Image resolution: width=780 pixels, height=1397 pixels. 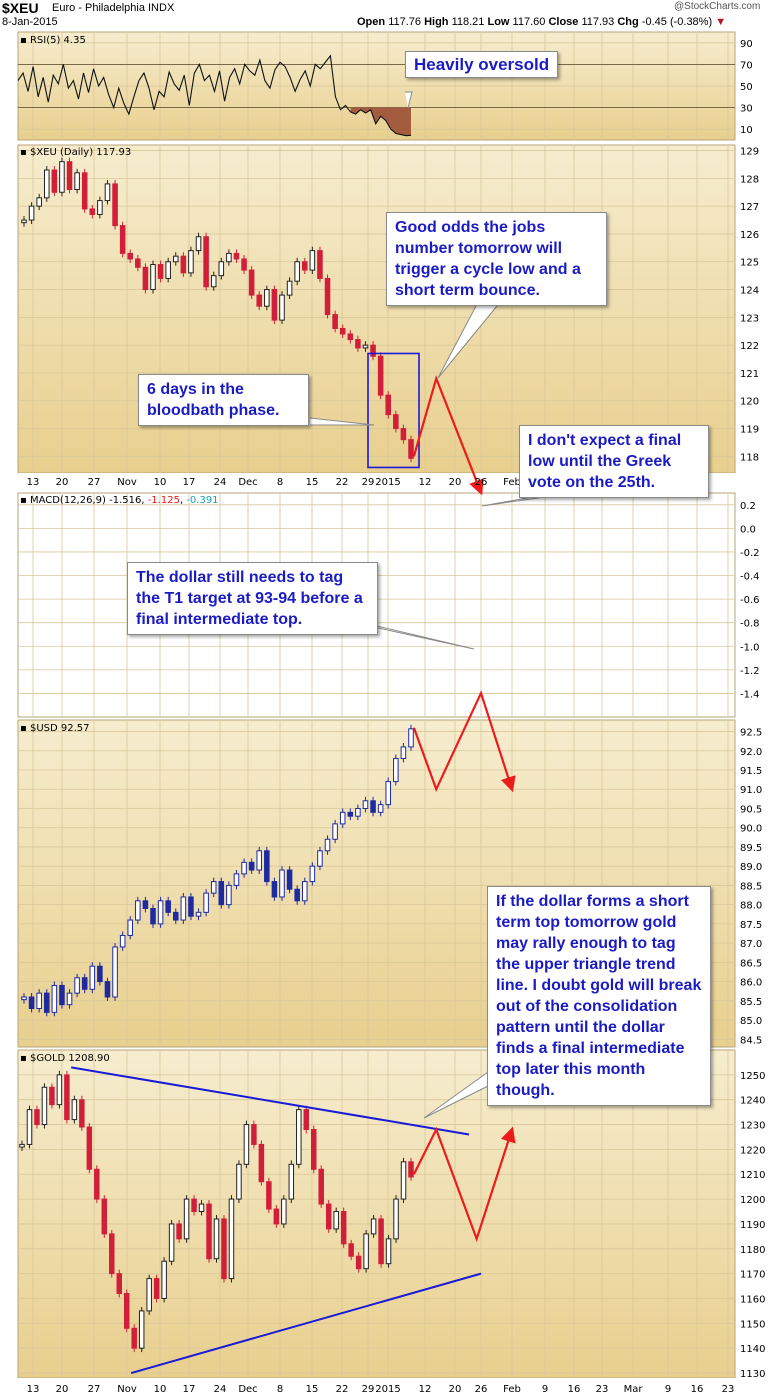 I want to click on ytick-gold: 1200, so click(x=752, y=1200).